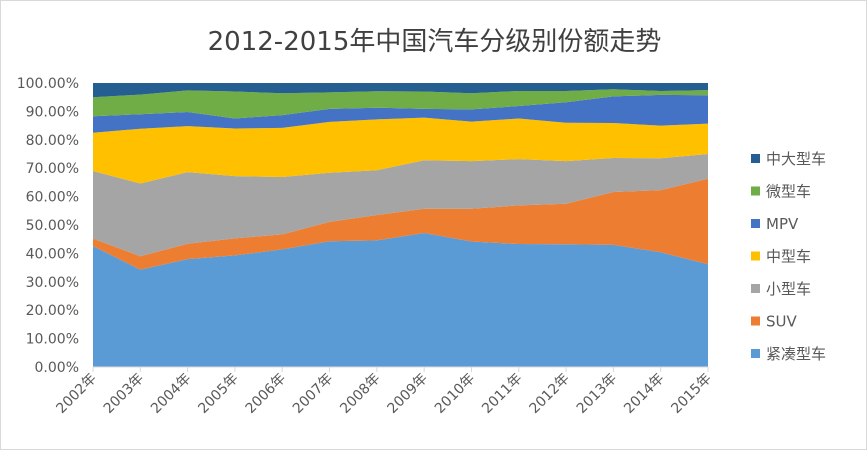 The width and height of the screenshot is (867, 451). What do you see at coordinates (788, 257) in the screenshot?
I see `legend-label: 中型车` at bounding box center [788, 257].